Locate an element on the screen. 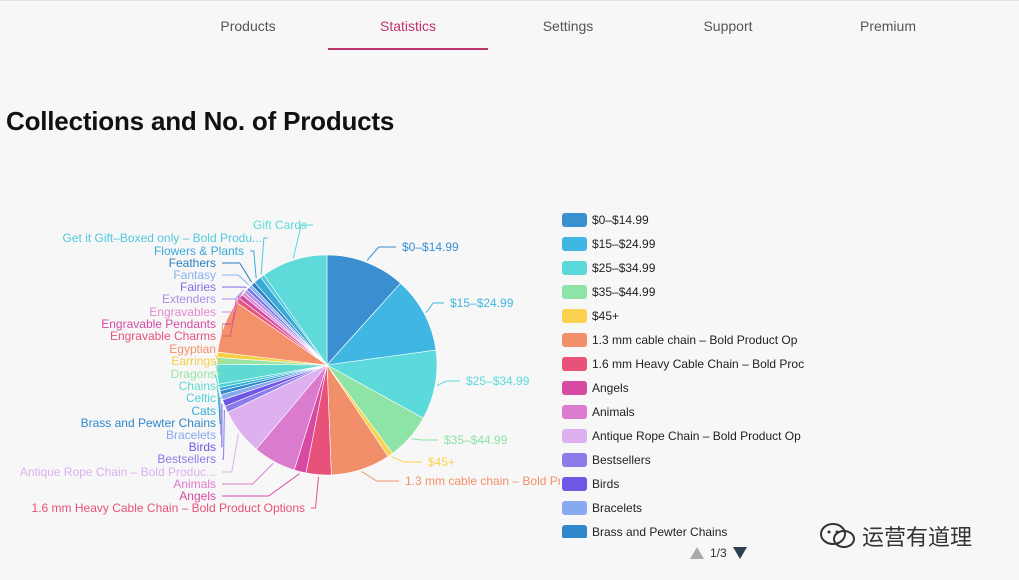 This screenshot has height=580, width=1019. legend-item: $45+ is located at coordinates (684, 316).